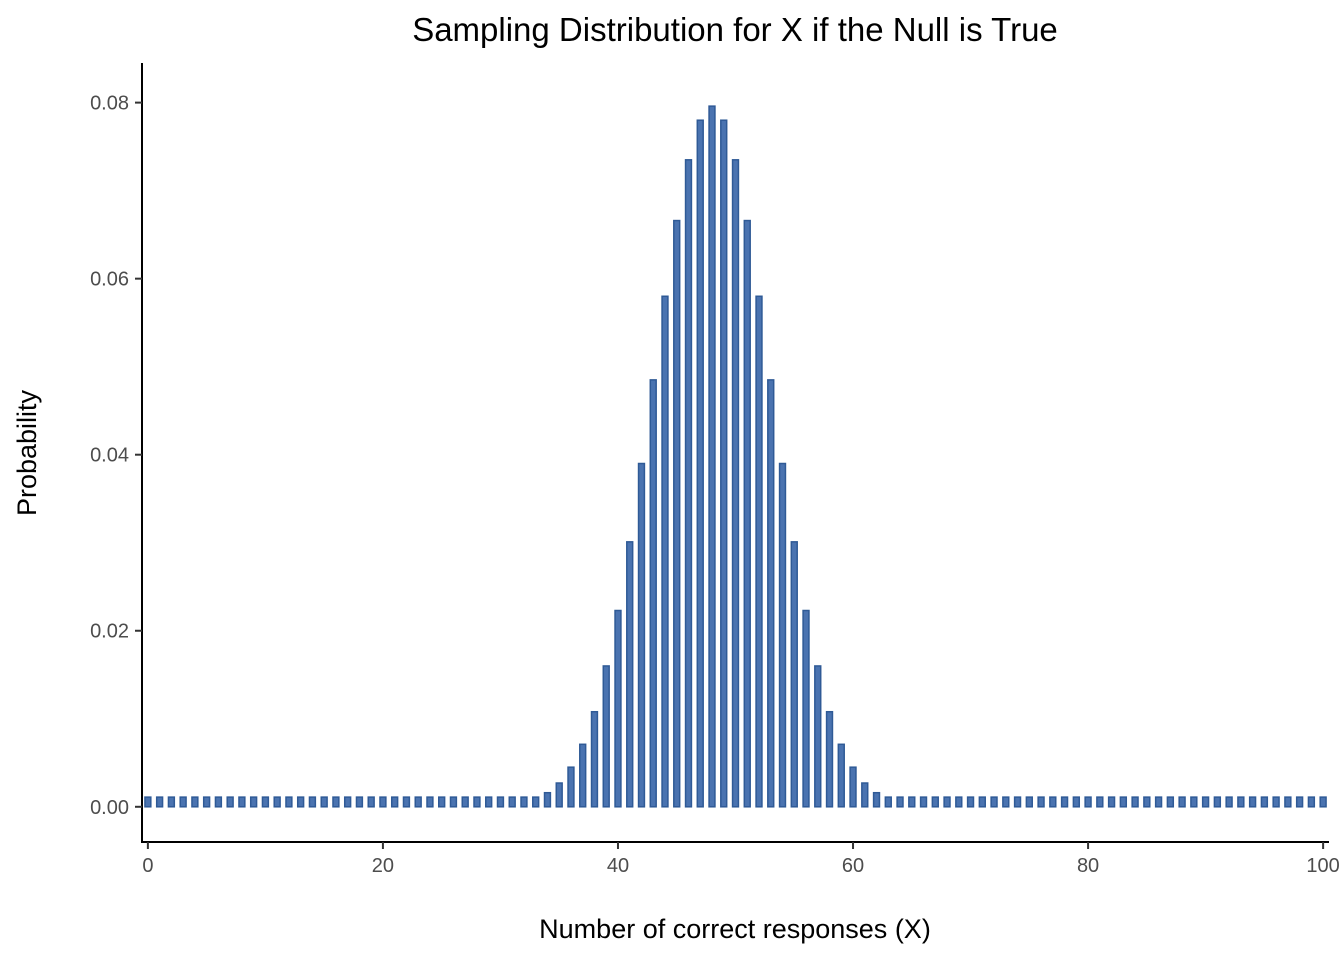 The height and width of the screenshot is (960, 1344). What do you see at coordinates (1322, 866) in the screenshot?
I see `x-tick-label: 100` at bounding box center [1322, 866].